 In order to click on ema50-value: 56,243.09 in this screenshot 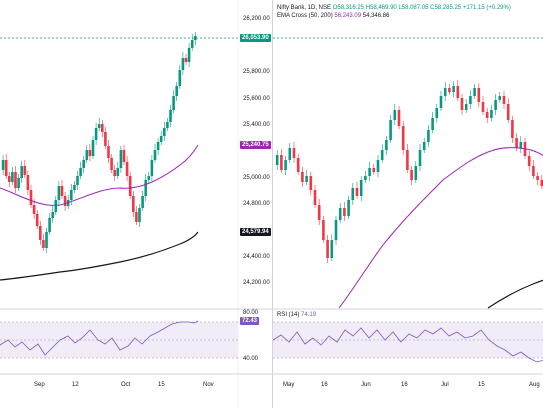, I will do `click(348, 16)`.